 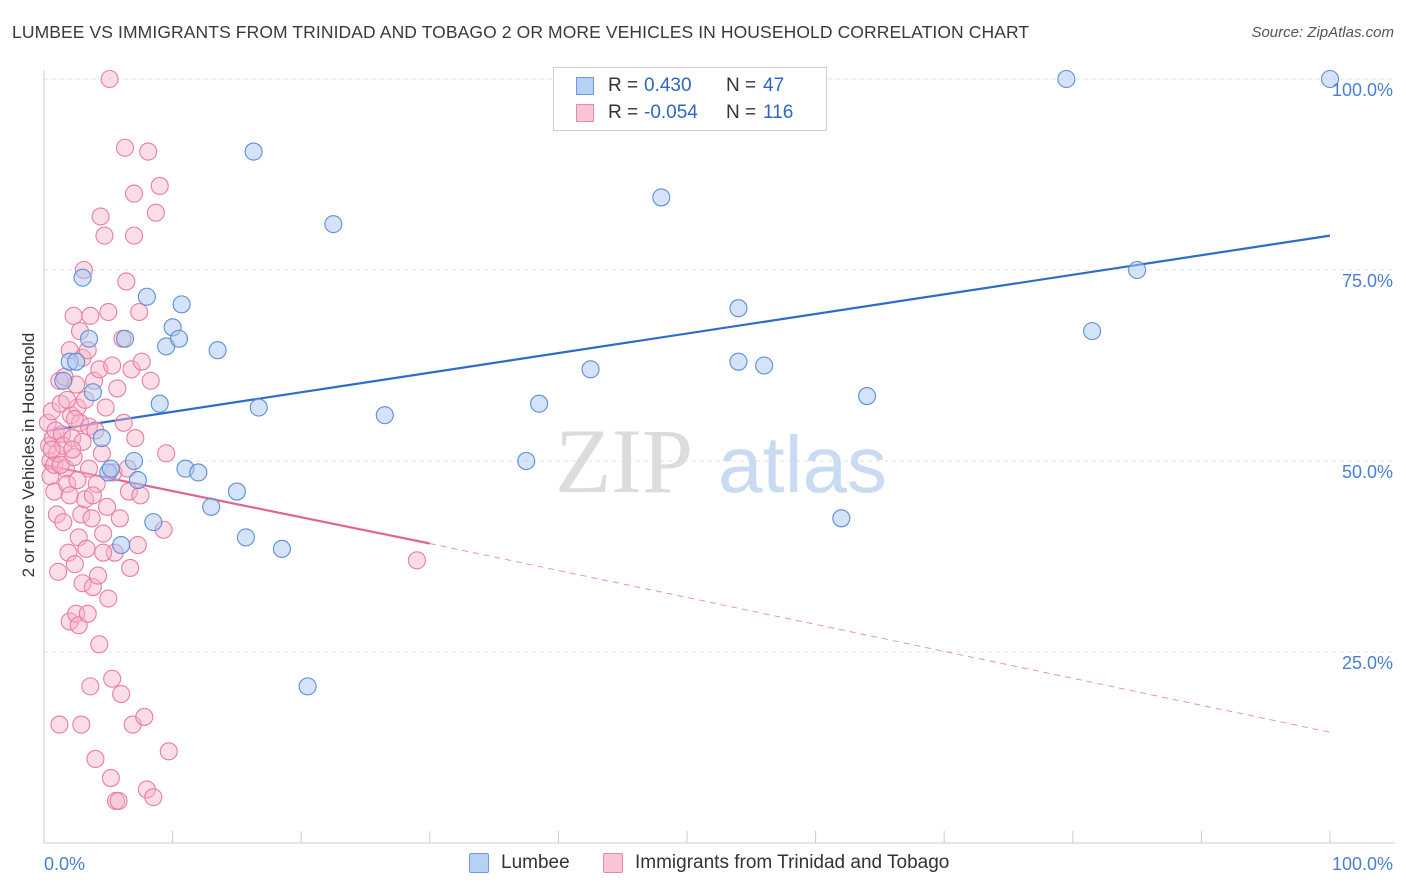 I want to click on watermark-zip: ZIP, so click(x=624, y=461).